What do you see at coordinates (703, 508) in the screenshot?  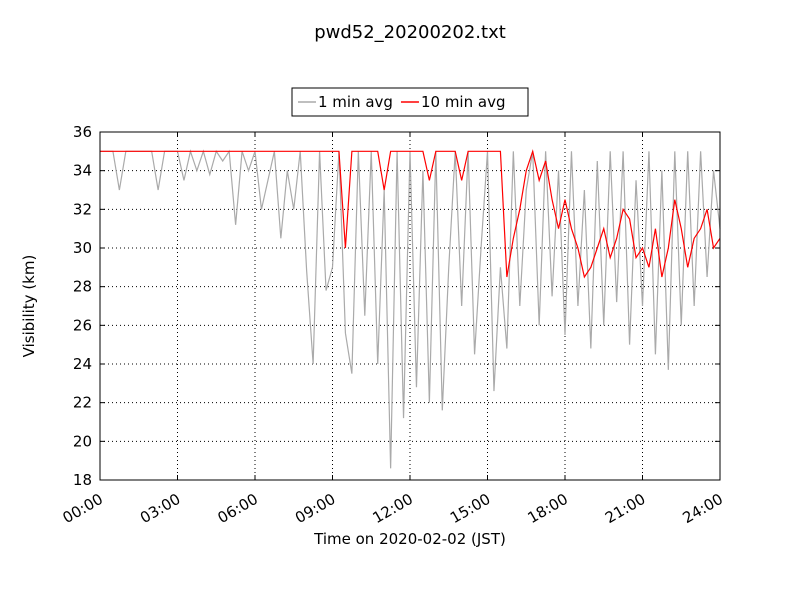 I see `x-tick-label: 24:00` at bounding box center [703, 508].